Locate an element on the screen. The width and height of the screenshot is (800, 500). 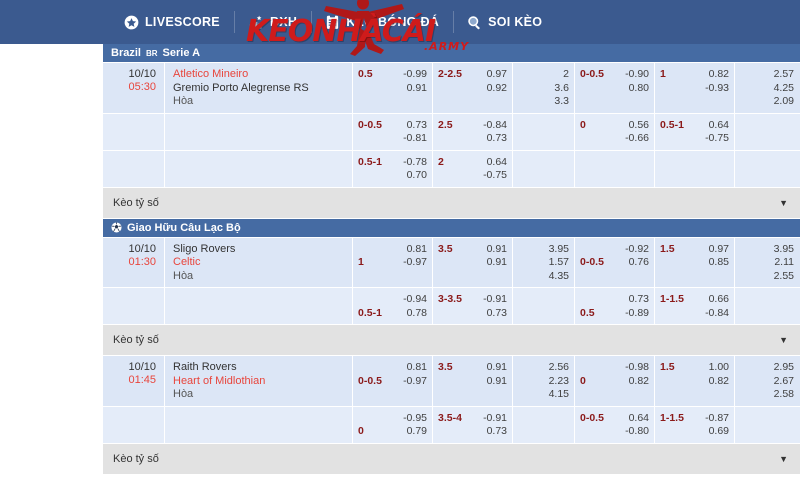
league-header-2: Giao Hữu Câu Lạc Bộ is located at coordinates (451, 228).